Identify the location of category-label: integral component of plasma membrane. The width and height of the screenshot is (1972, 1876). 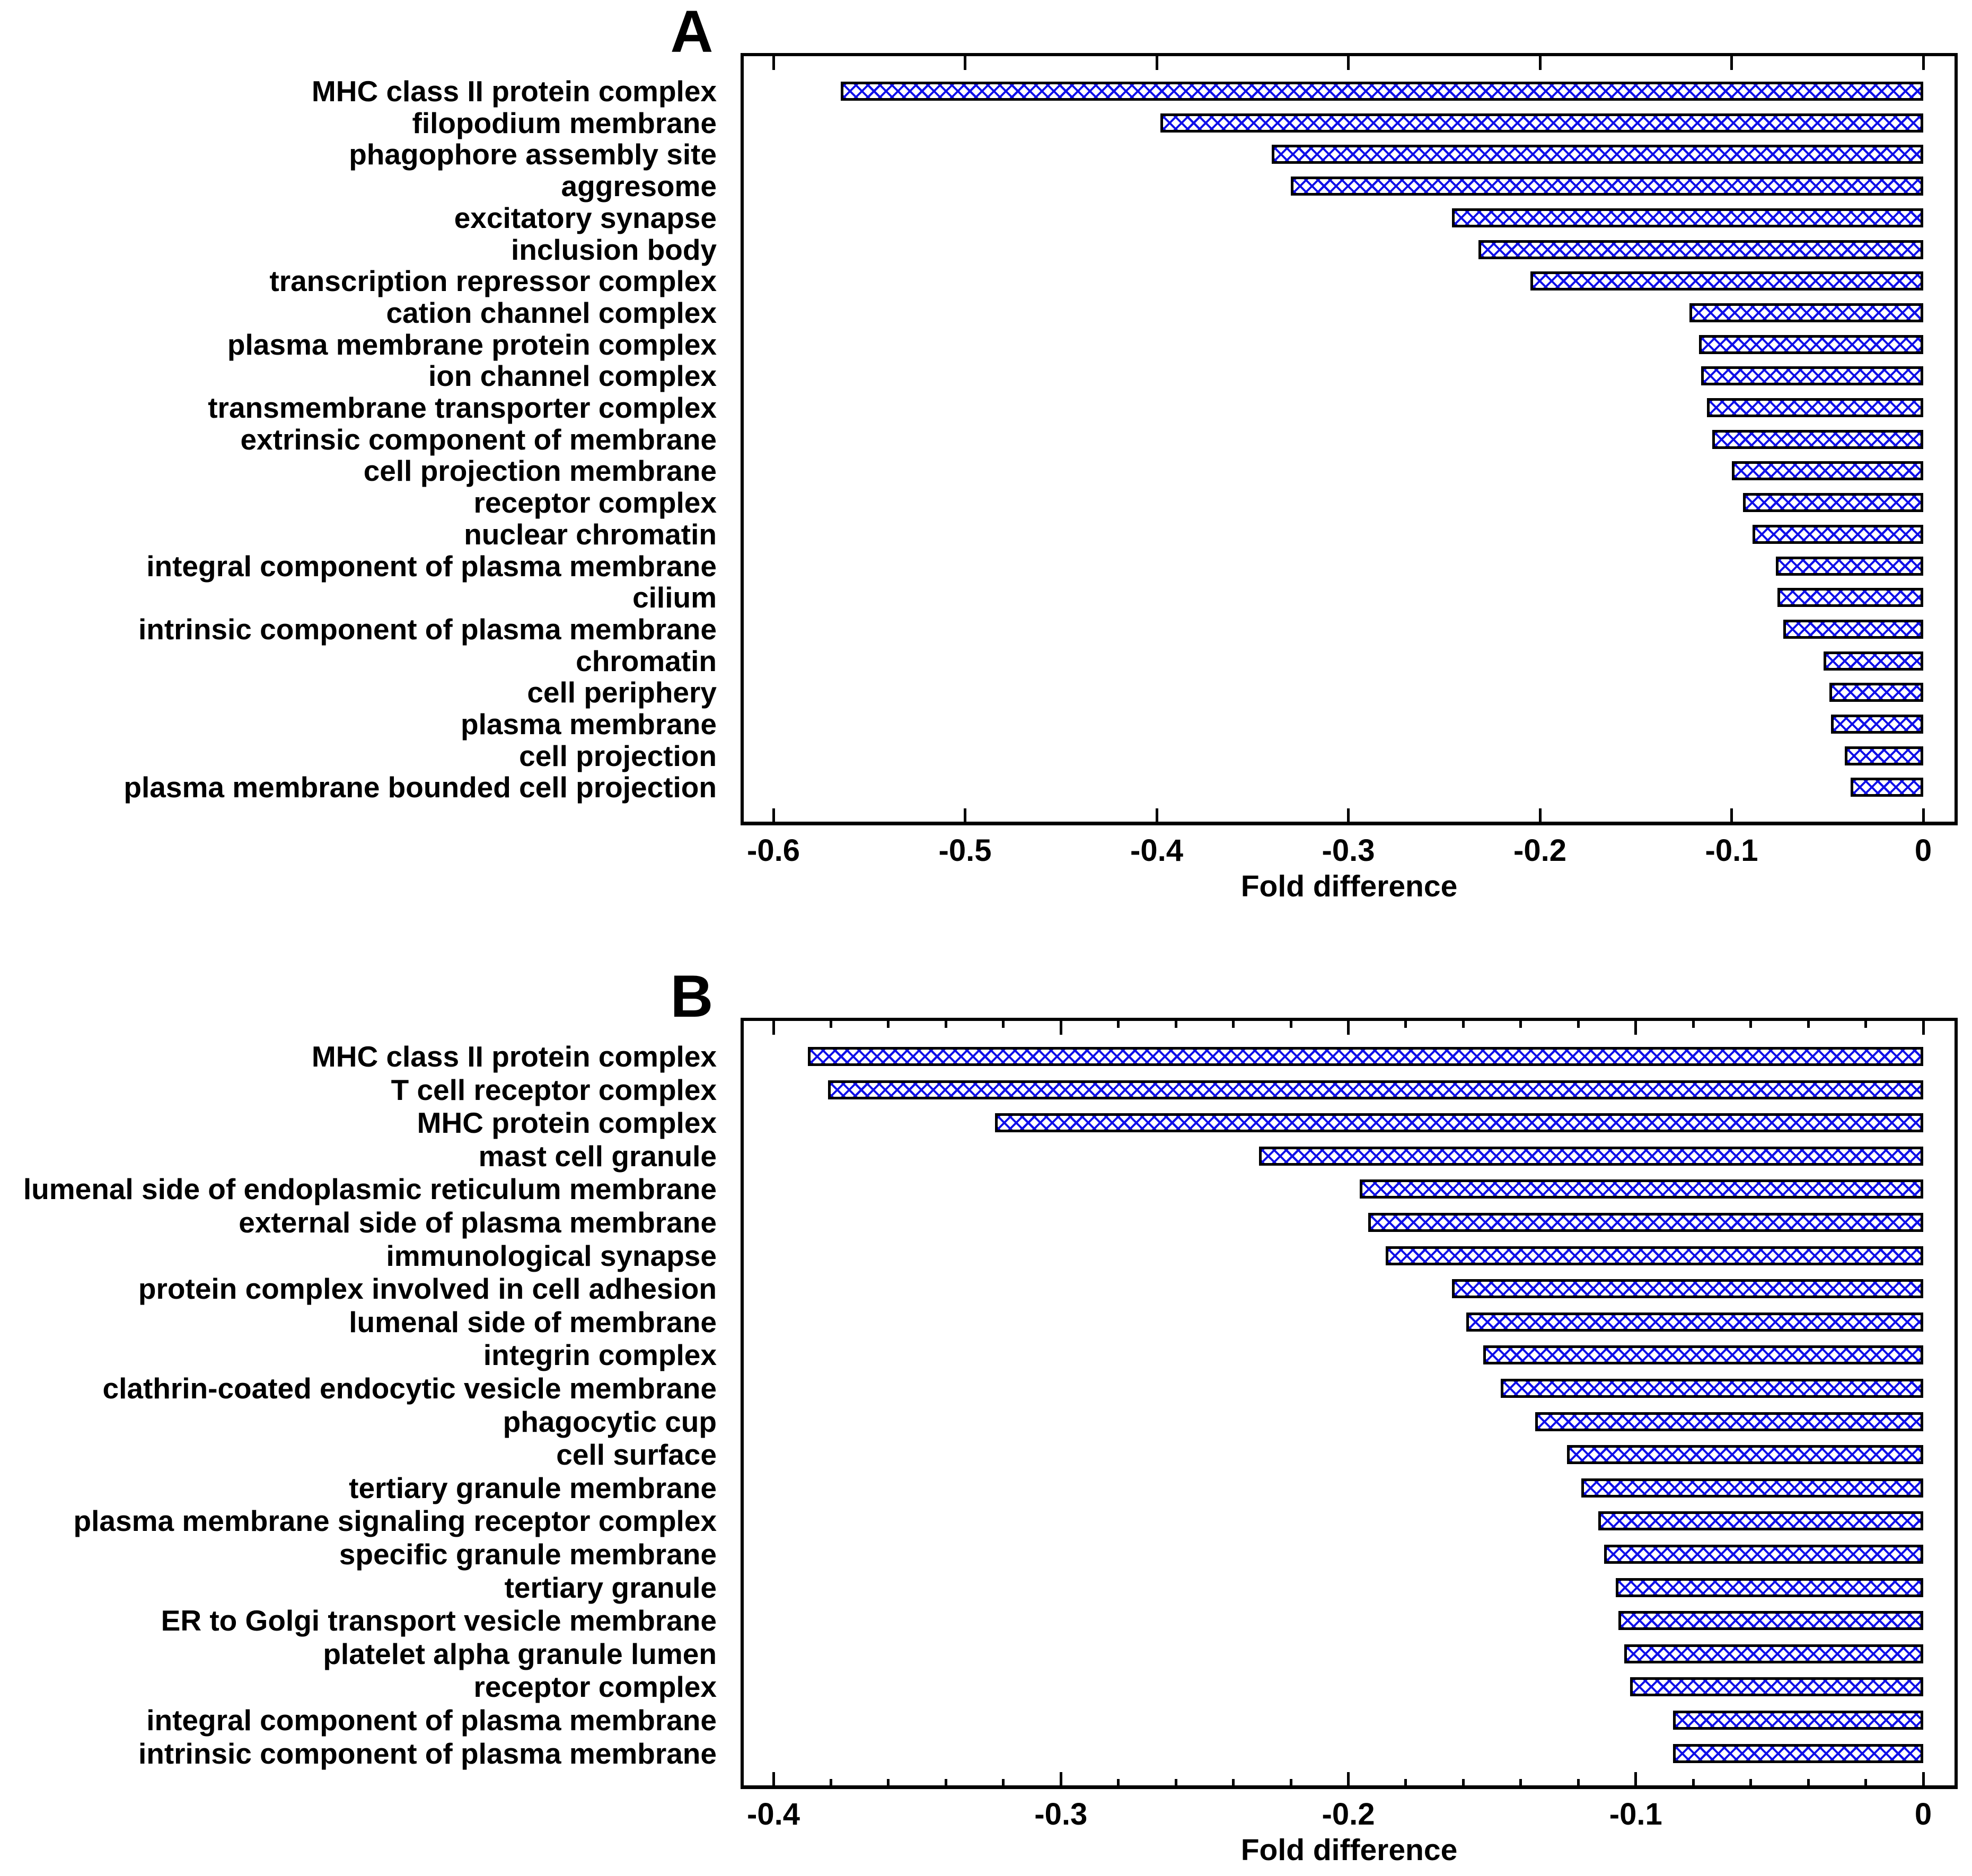
(431, 566).